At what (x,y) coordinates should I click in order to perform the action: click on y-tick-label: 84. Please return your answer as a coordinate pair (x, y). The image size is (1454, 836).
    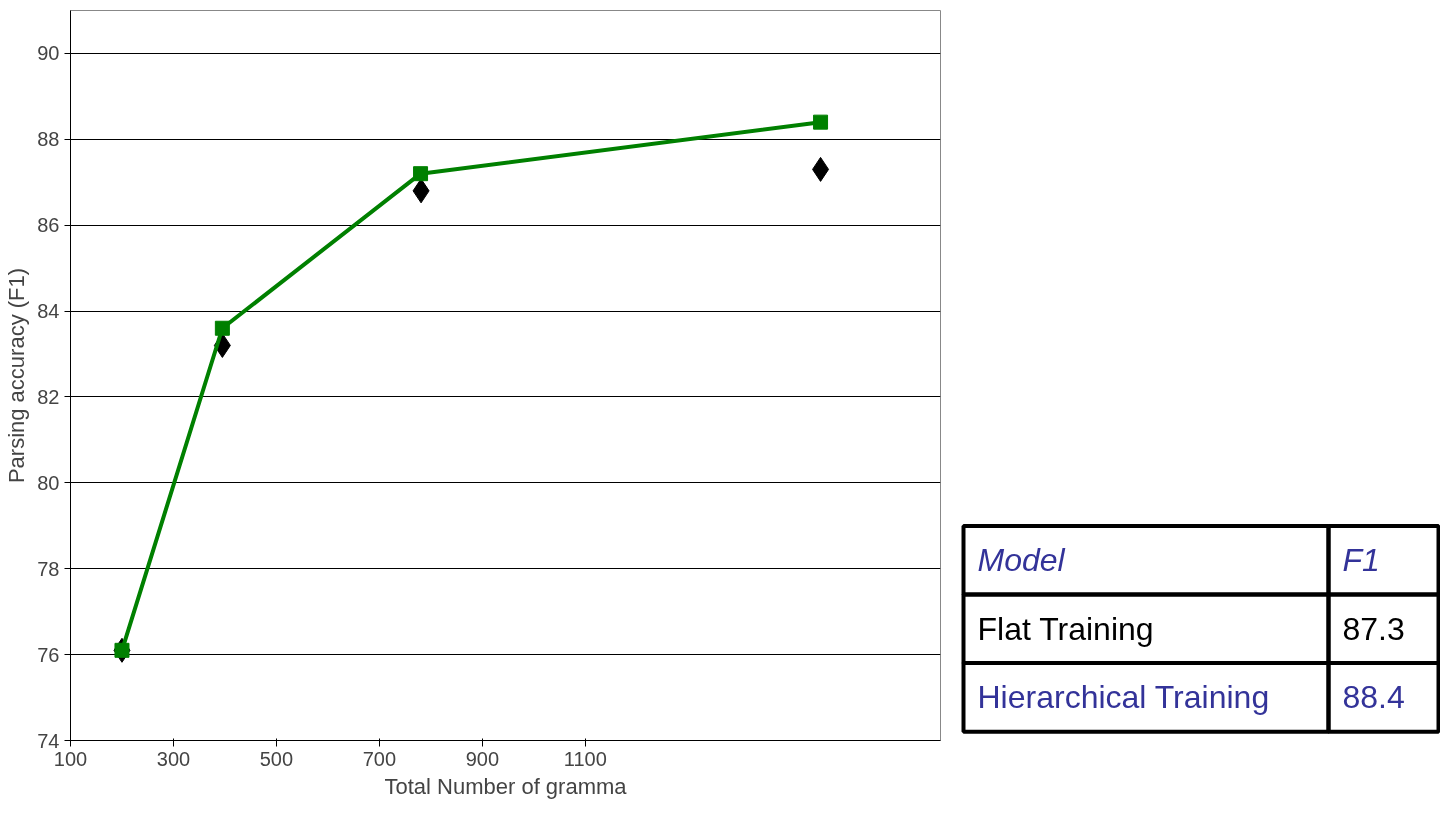
    Looking at the image, I should click on (48, 311).